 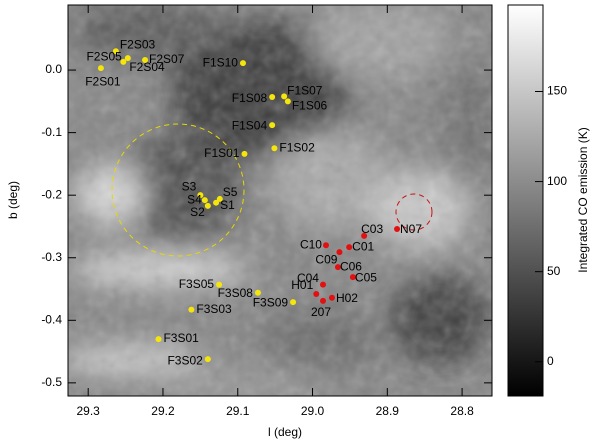 What do you see at coordinates (326, 259) in the screenshot?
I see `point-label: C09` at bounding box center [326, 259].